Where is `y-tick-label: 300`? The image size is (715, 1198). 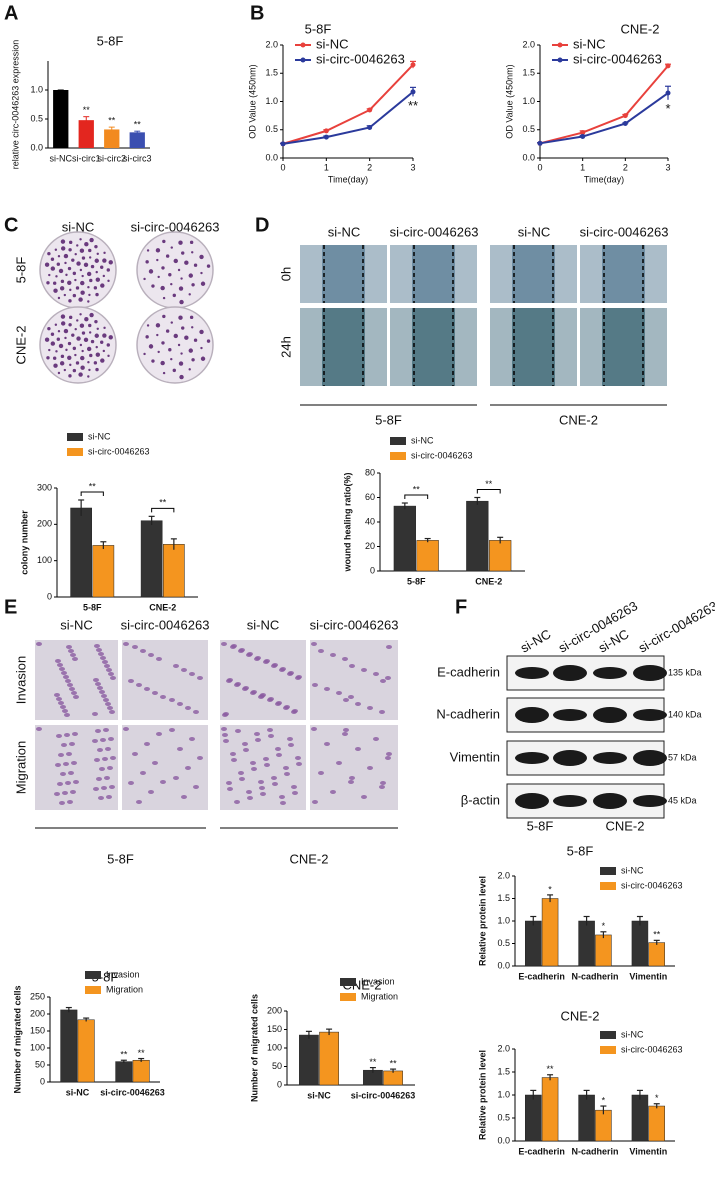
y-tick-label: 300 is located at coordinates (44, 487).